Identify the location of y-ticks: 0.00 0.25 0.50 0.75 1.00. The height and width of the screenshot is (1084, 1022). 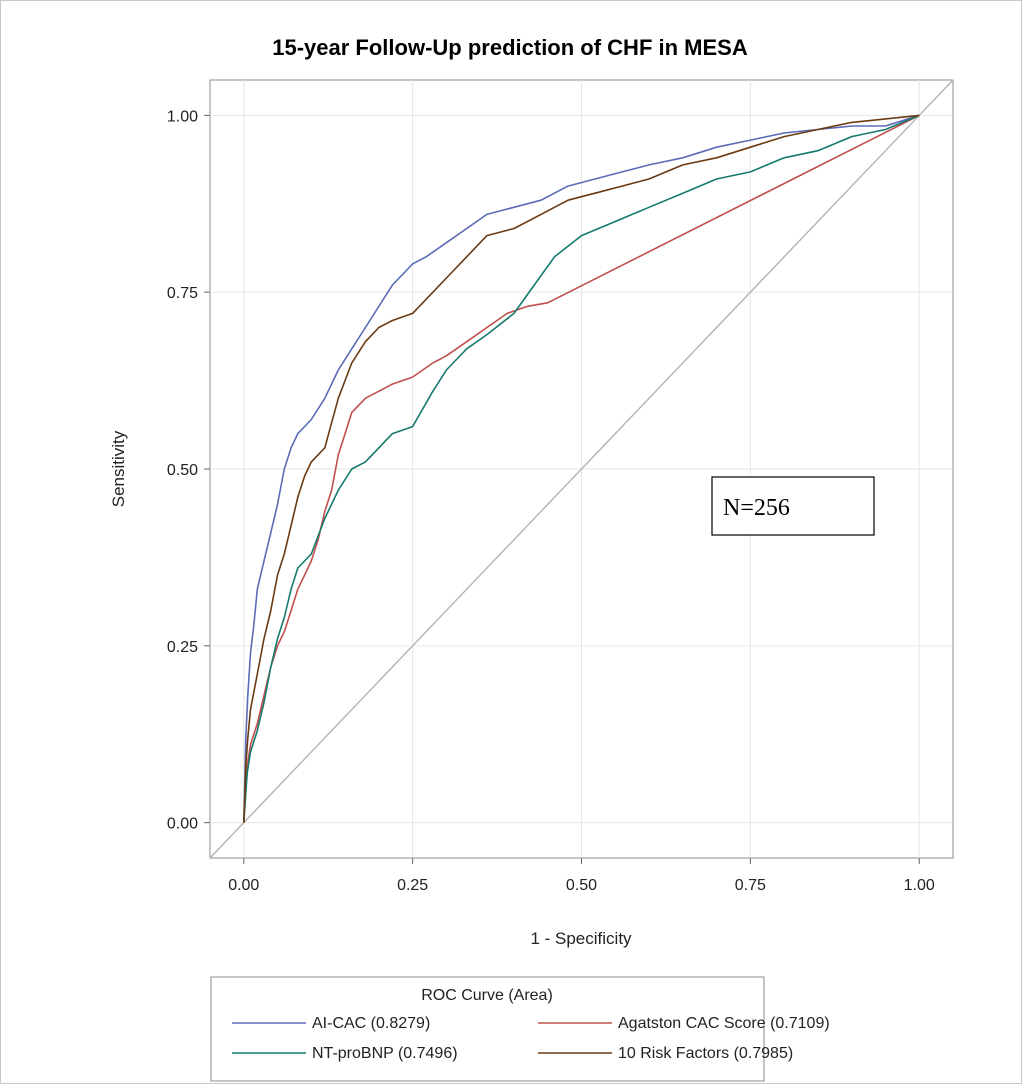
(188, 470).